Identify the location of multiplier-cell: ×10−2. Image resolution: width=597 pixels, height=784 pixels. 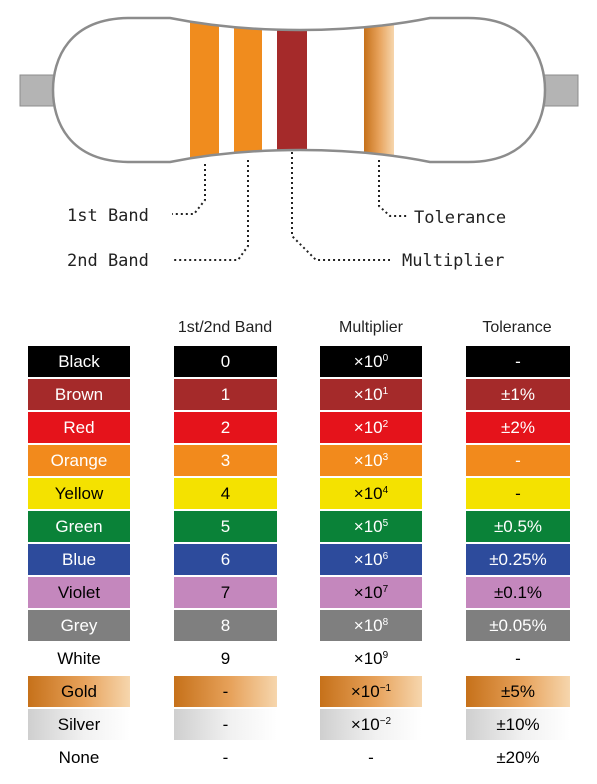
(371, 724).